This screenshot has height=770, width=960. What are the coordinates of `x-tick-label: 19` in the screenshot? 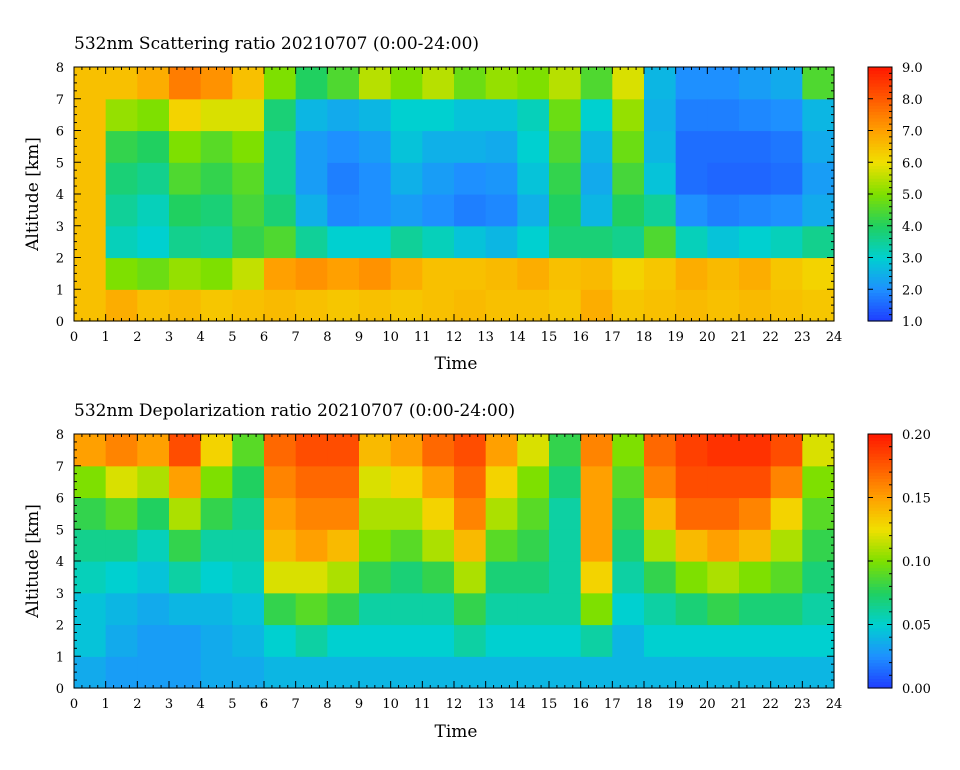 It's located at (675, 704).